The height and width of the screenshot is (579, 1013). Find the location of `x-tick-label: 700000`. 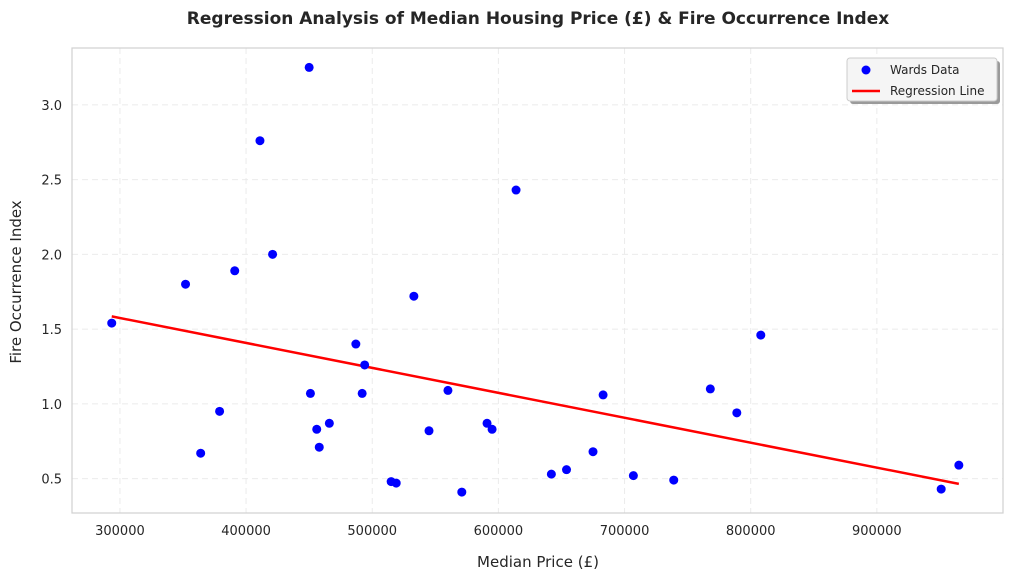

x-tick-label: 700000 is located at coordinates (625, 531).